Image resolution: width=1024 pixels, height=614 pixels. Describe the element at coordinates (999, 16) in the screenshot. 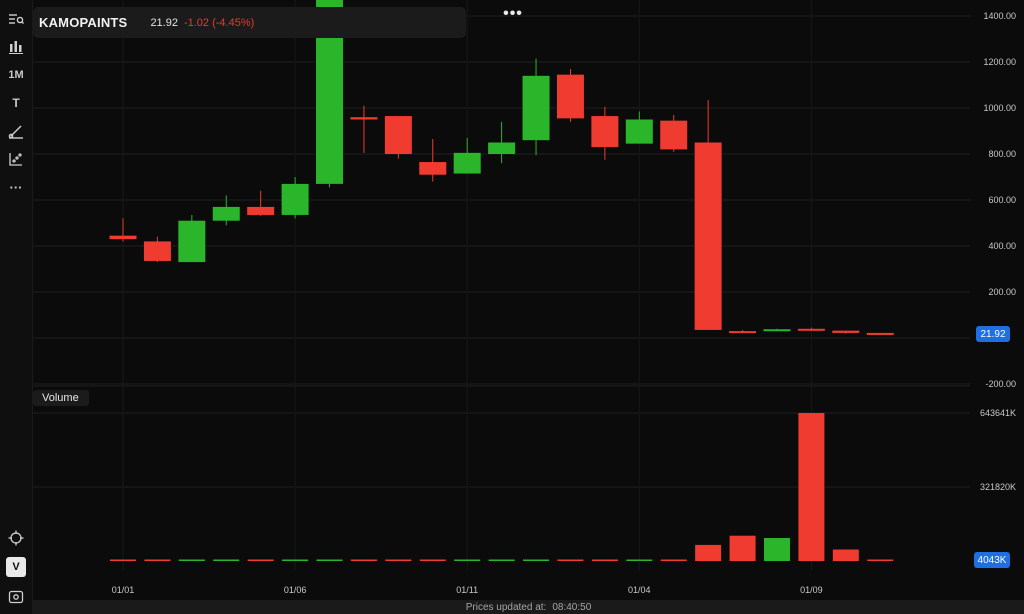

I see `price-tick-label: 1400.00` at that location.